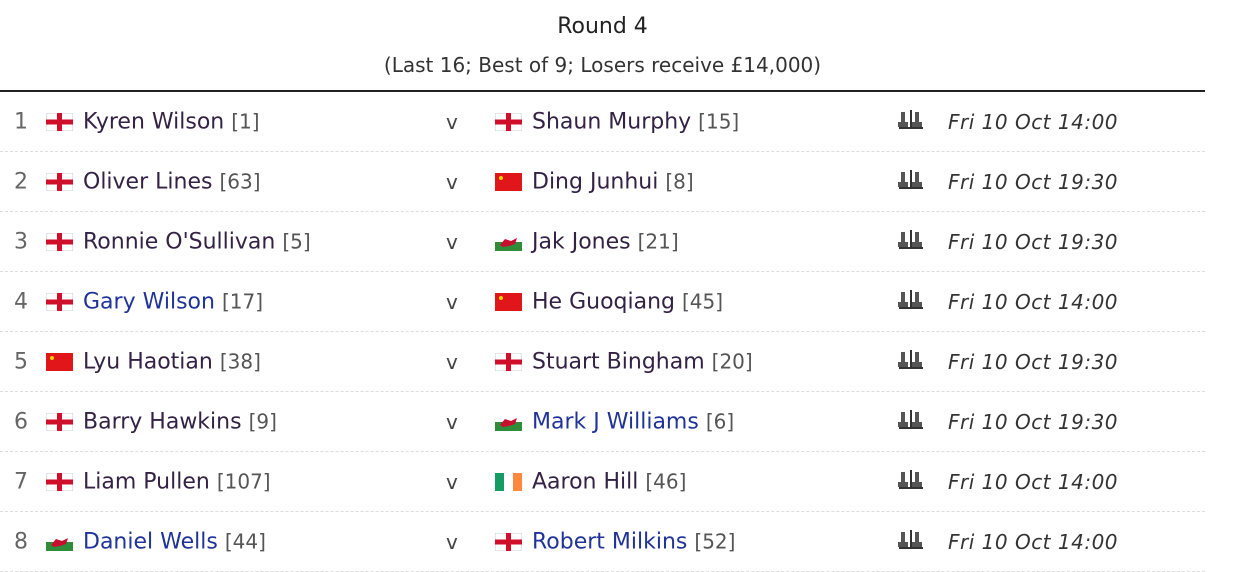 This screenshot has width=1242, height=572. What do you see at coordinates (179, 241) in the screenshot?
I see `player-name: Ronnie O'Sullivan` at bounding box center [179, 241].